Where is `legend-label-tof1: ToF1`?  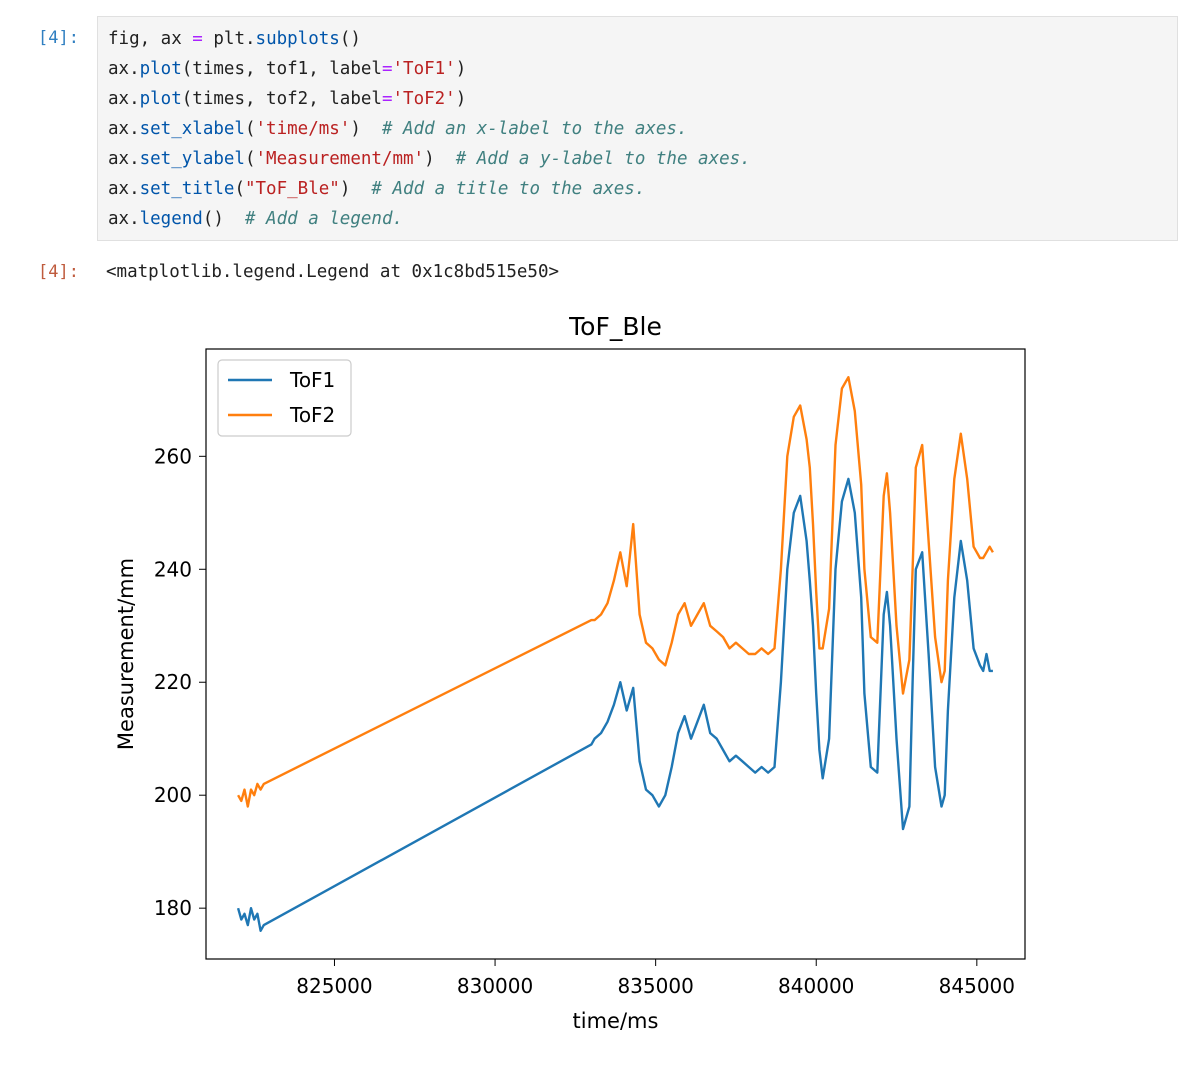
legend-label-tof1: ToF1 is located at coordinates (312, 380).